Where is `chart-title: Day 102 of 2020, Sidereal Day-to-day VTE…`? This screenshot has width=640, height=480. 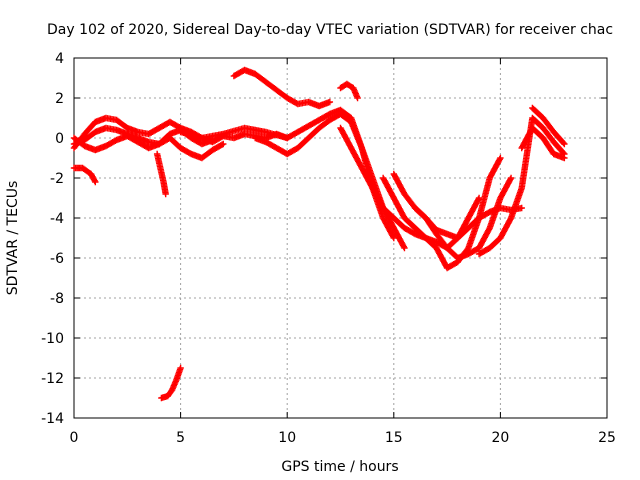 chart-title: Day 102 of 2020, Sidereal Day-to-day VTE… is located at coordinates (330, 30).